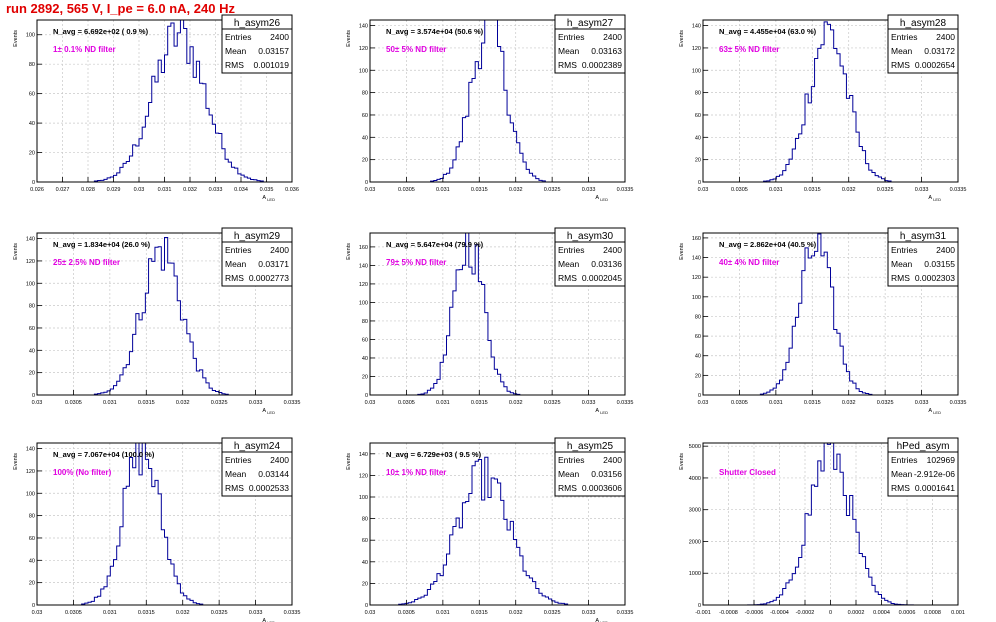  I want to click on y-tick-label: 120, so click(30, 262).